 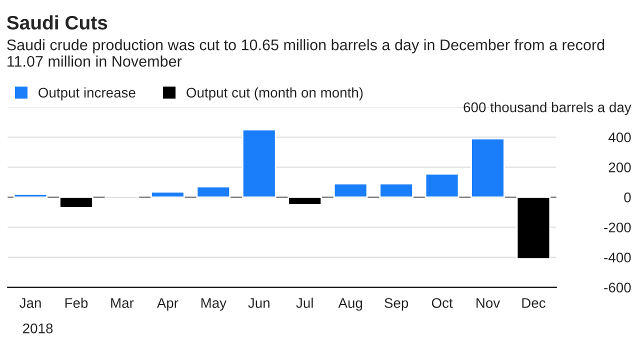 What do you see at coordinates (214, 304) in the screenshot?
I see `x-tick-label: May` at bounding box center [214, 304].